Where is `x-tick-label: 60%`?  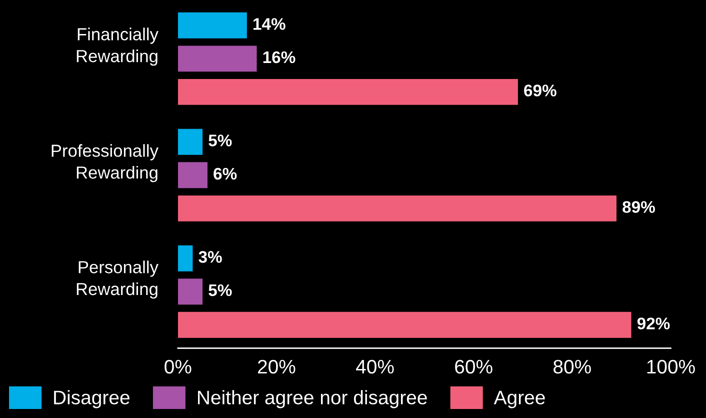 x-tick-label: 60% is located at coordinates (473, 367).